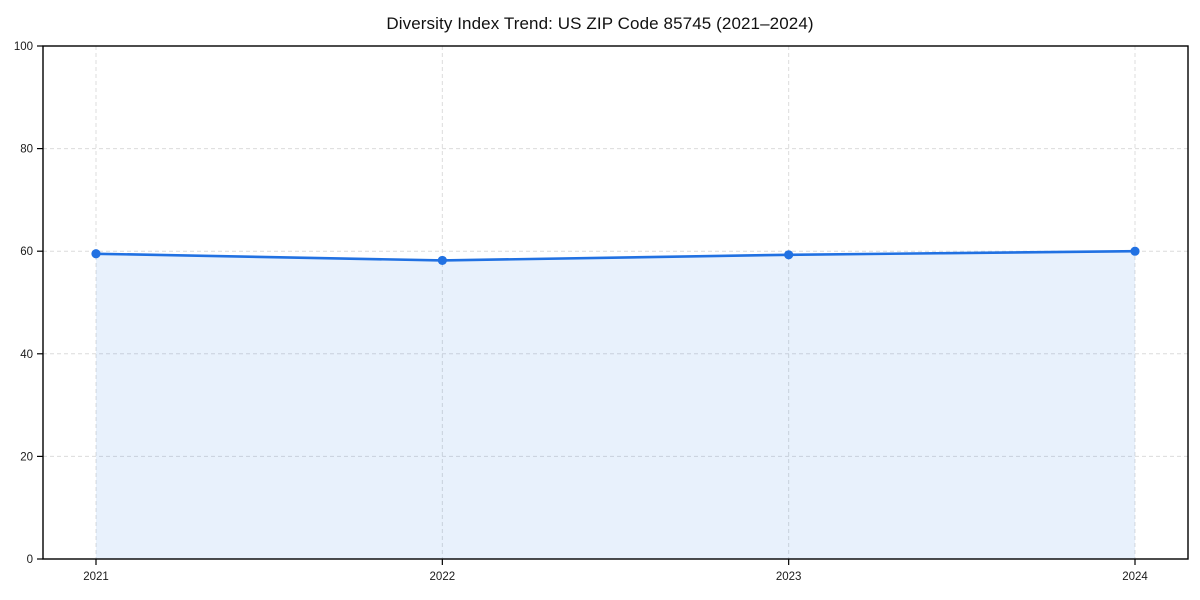  I want to click on series-line, so click(615, 255).